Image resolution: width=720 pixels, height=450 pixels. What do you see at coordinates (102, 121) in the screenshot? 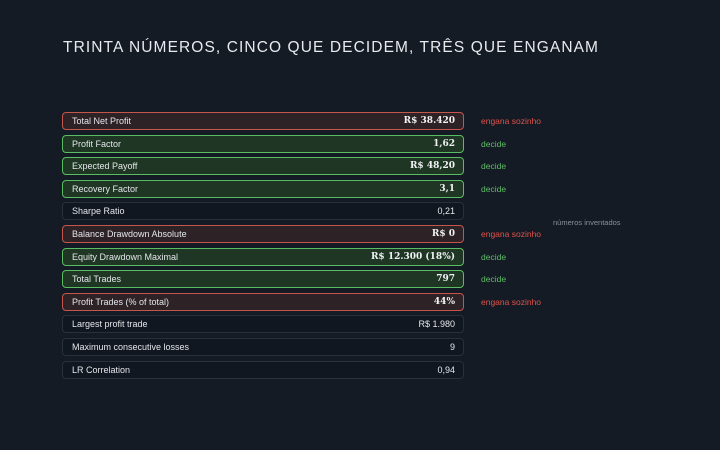
I see `metric-label: Total Net Profit` at bounding box center [102, 121].